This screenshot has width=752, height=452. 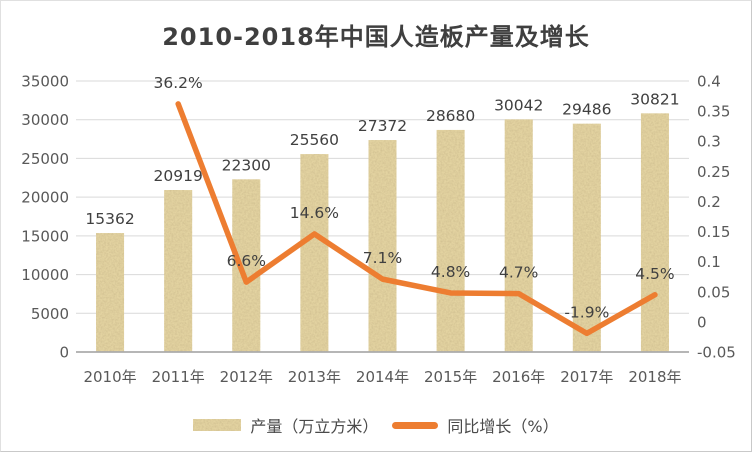 I want to click on growth-point-label: 4.5%, so click(x=654, y=274).